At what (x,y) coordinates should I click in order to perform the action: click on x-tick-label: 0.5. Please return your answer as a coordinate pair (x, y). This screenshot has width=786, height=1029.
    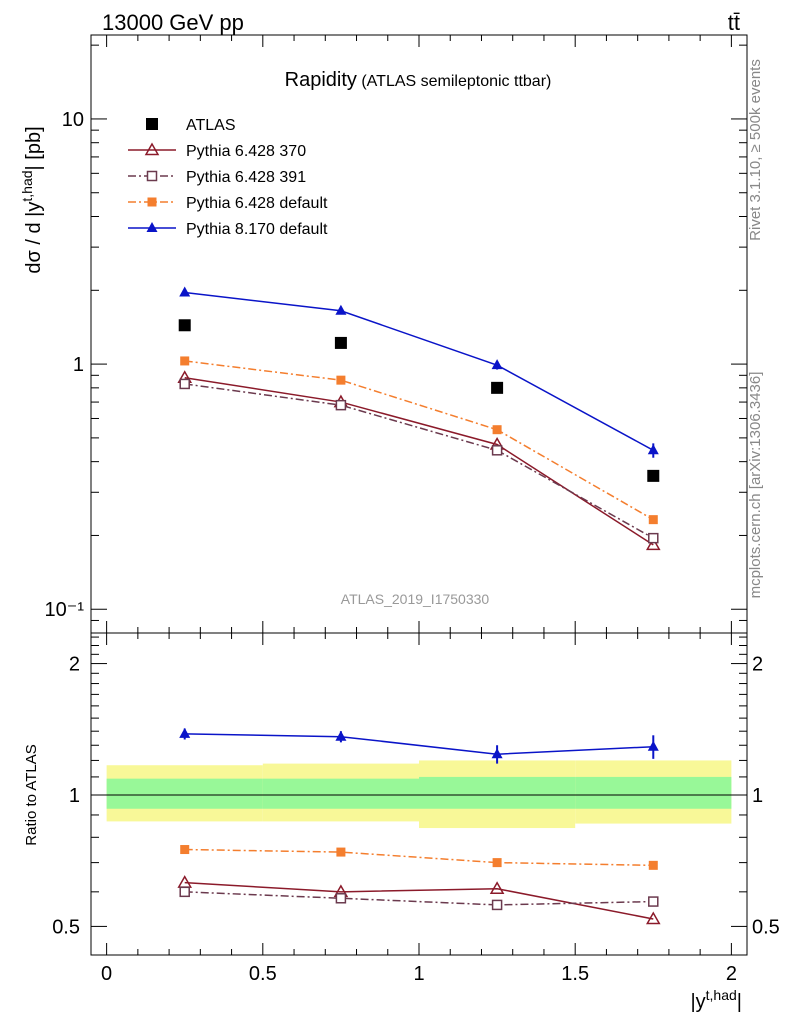
    Looking at the image, I should click on (263, 974).